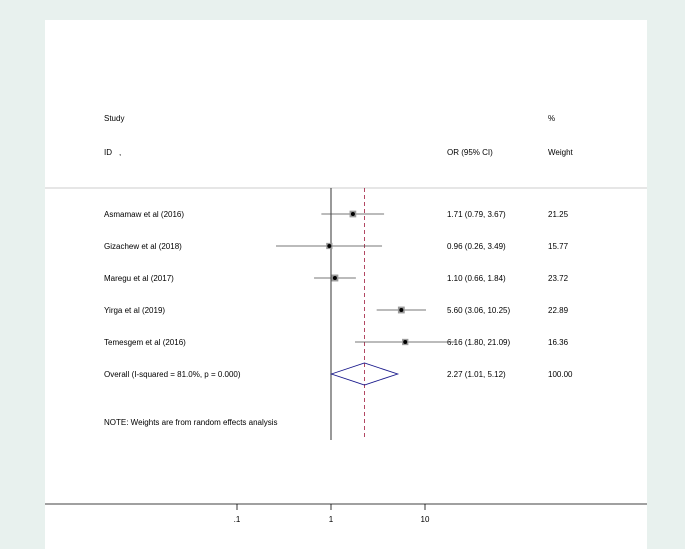  What do you see at coordinates (425, 519) in the screenshot?
I see `x-tick-label: 10` at bounding box center [425, 519].